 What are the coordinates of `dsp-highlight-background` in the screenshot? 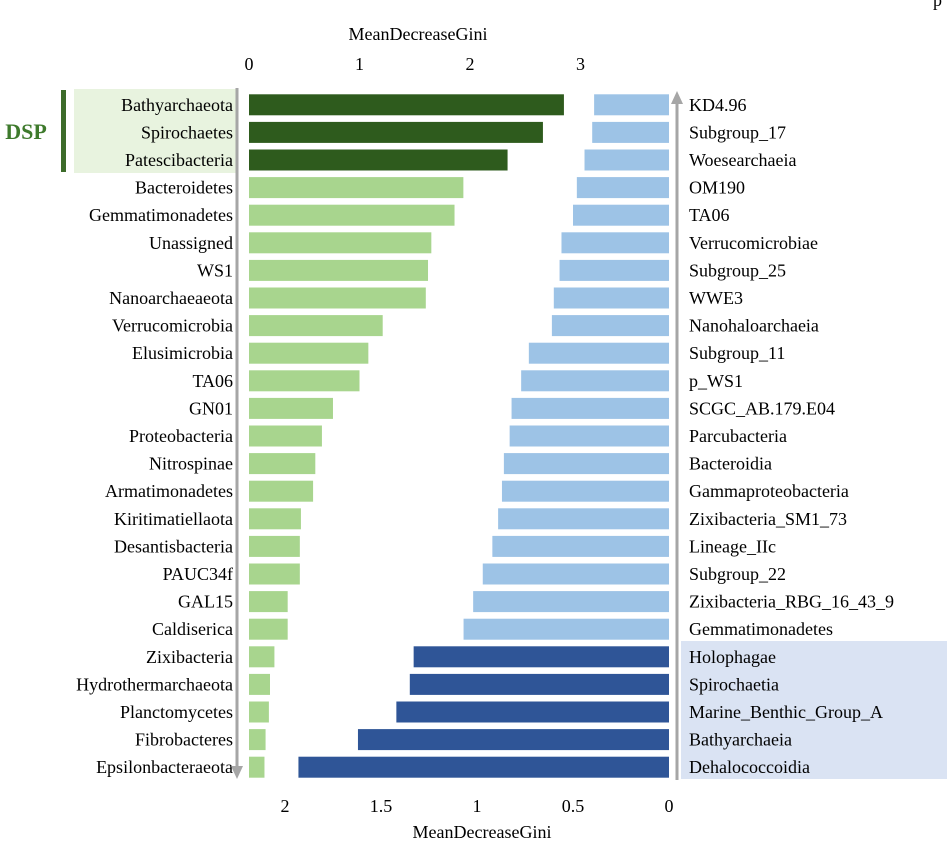 It's located at (155, 131).